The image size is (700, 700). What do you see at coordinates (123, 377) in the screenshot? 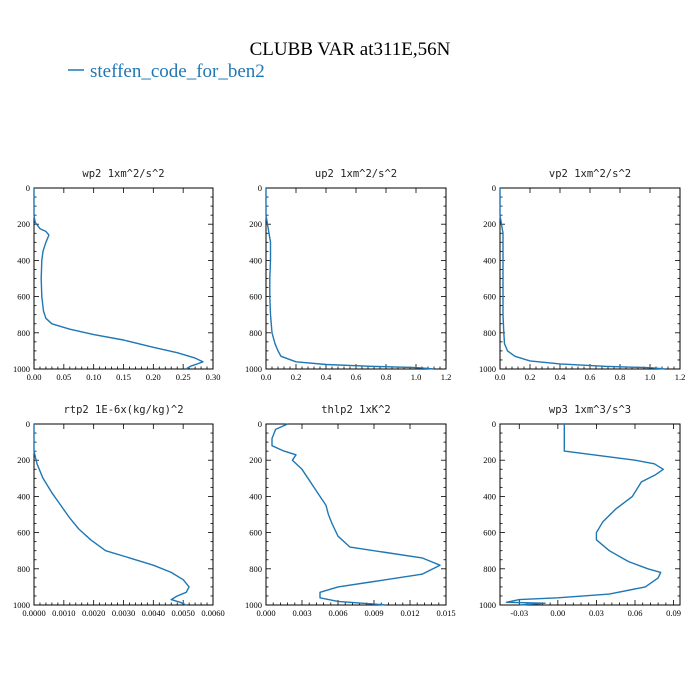
I see `x-tick-label: 0.15` at bounding box center [123, 377].